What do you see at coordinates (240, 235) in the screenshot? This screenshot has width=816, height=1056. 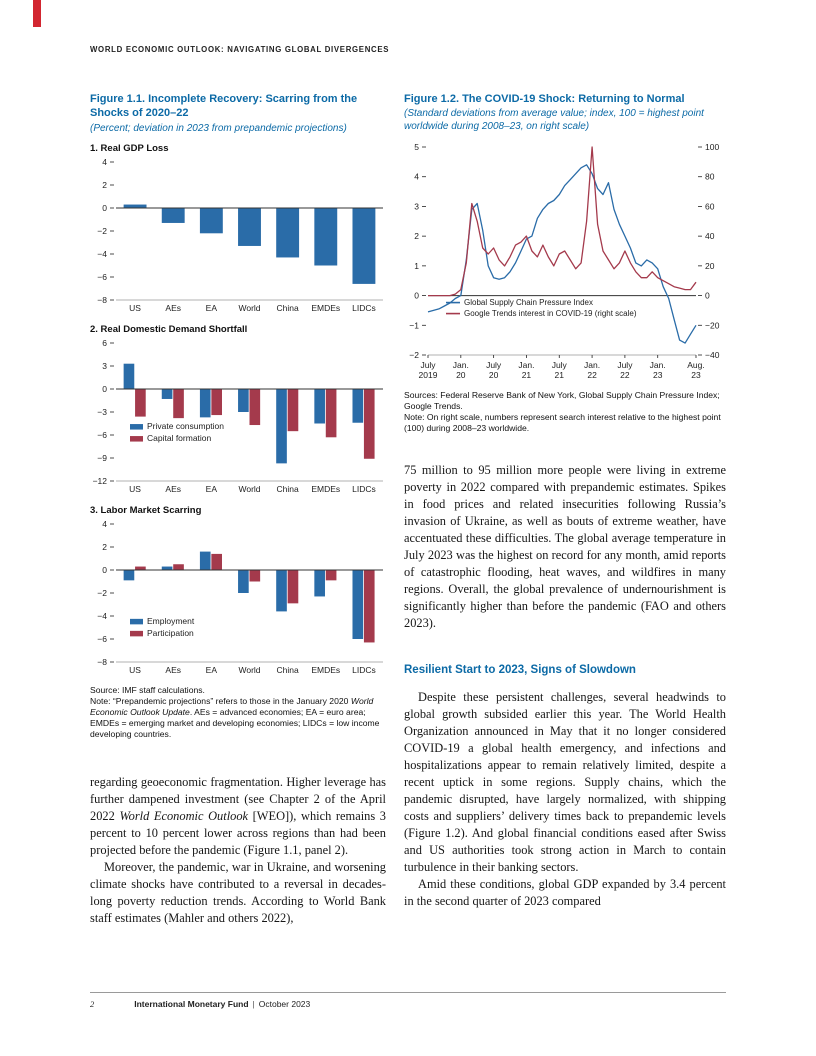 I see `real-gdp-loss-chart: 4 2 0 −2 −4 −6 −8 US AEs EA World China EMDEs LIDCs` at bounding box center [240, 235].